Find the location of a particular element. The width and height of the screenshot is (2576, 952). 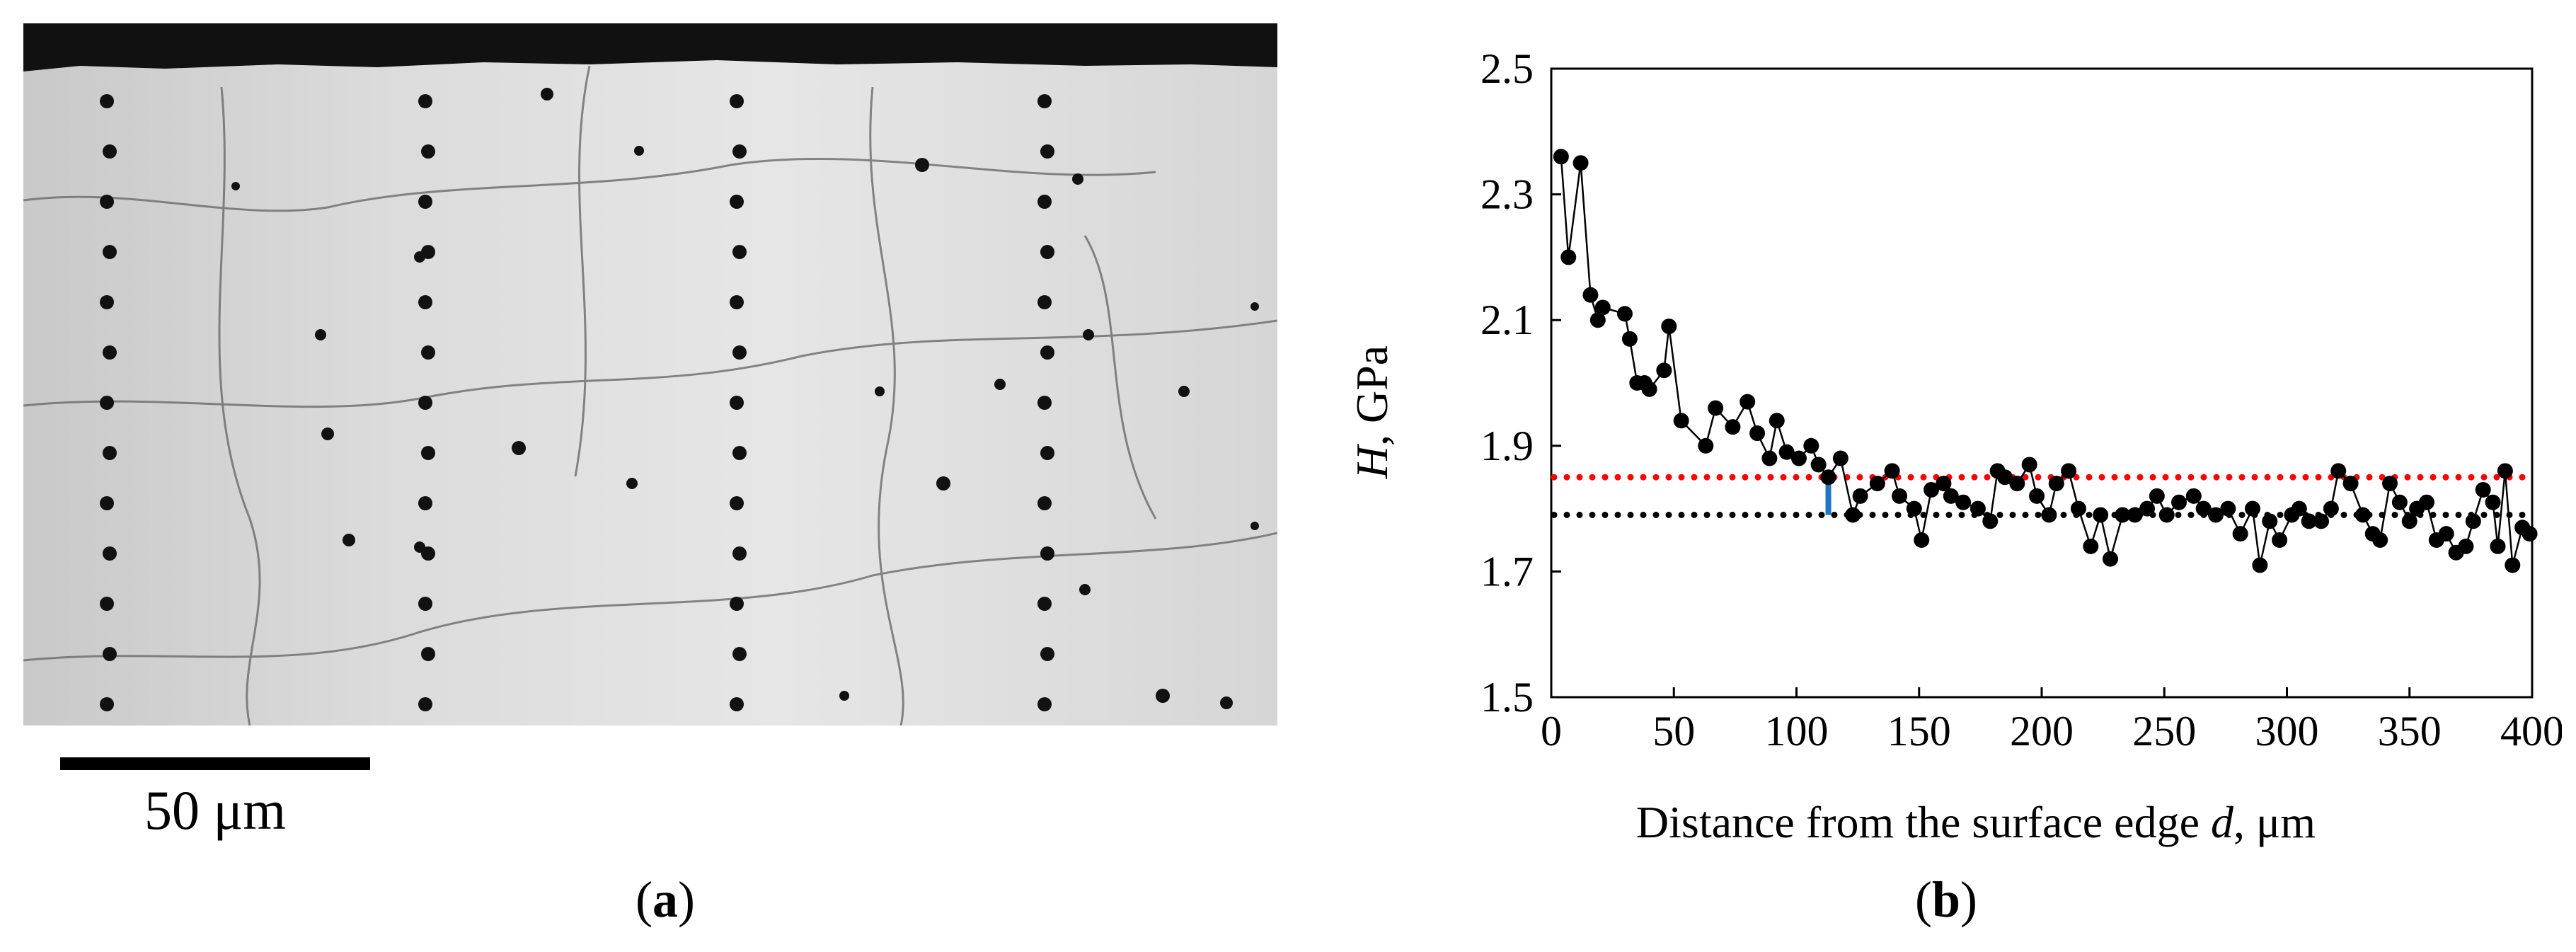

caption-a: (a) is located at coordinates (666, 899).